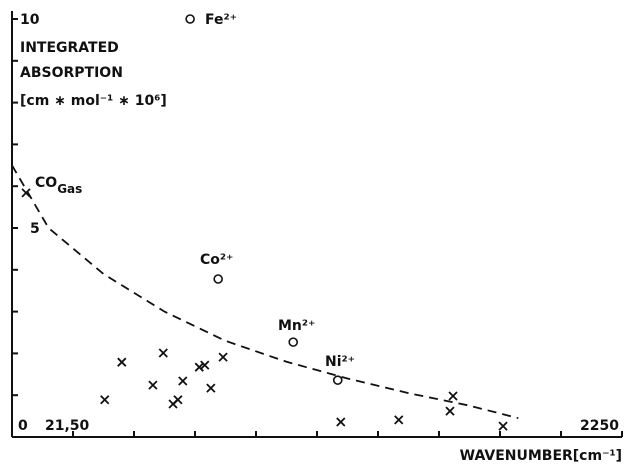 The width and height of the screenshot is (628, 467). I want to click on annotation-text: Ni²⁺, so click(340, 362).